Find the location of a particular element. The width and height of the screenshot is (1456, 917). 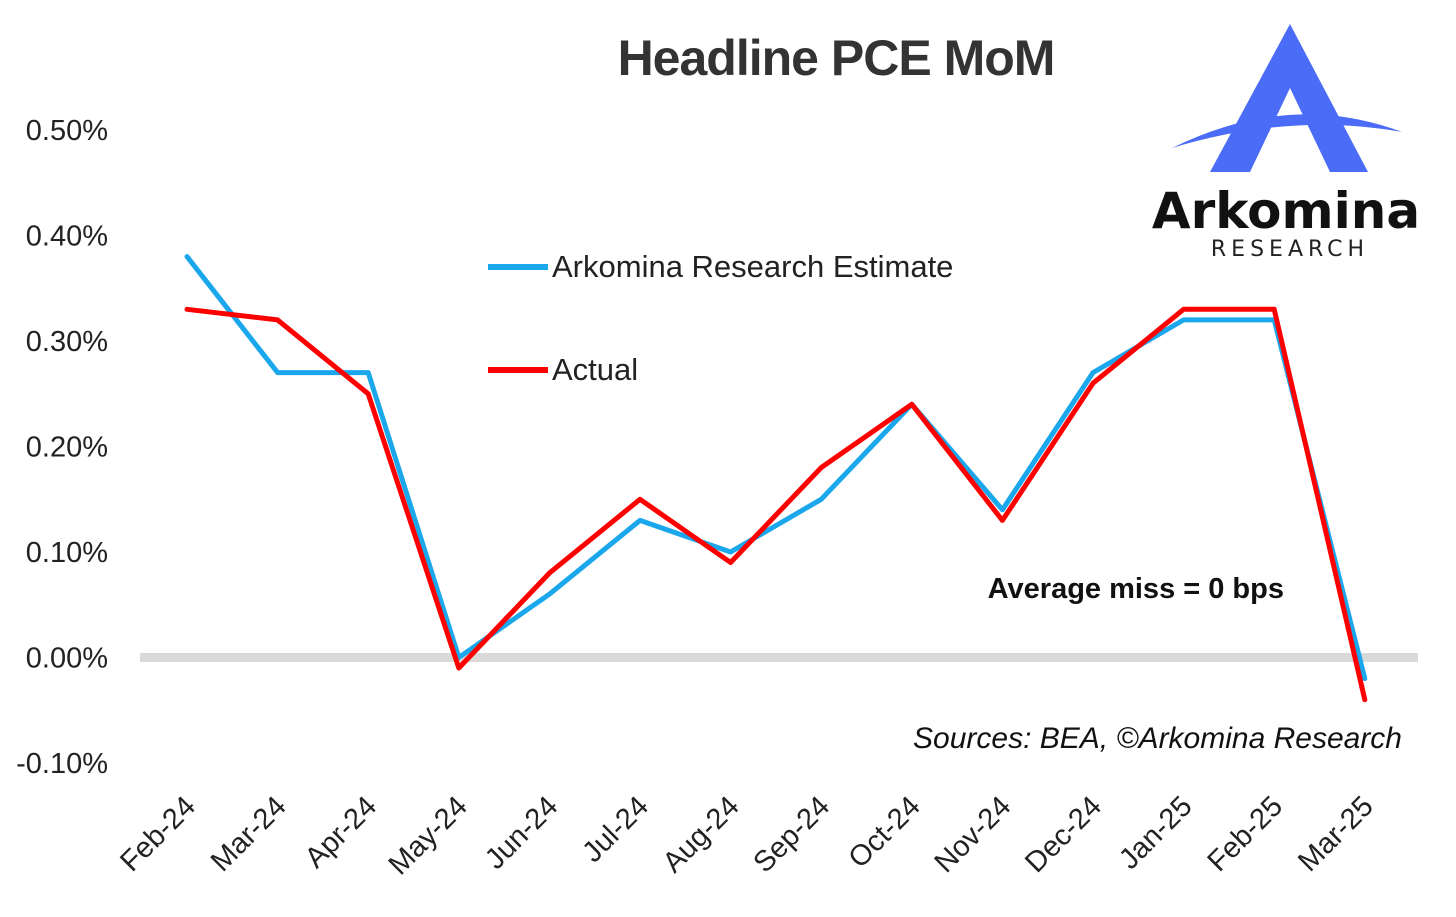

y-tick-label: 0.40% is located at coordinates (67, 237).